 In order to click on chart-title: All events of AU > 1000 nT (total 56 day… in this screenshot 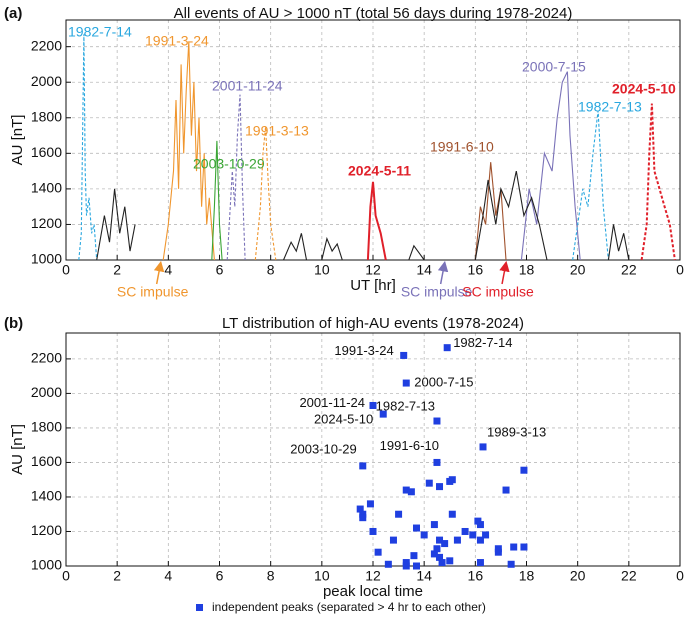, I will do `click(373, 13)`.